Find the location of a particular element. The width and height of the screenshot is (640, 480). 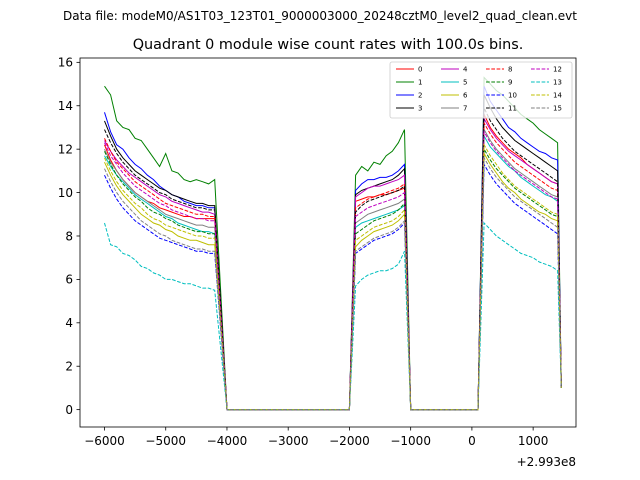

legend-label-8: 8 is located at coordinates (510, 70).